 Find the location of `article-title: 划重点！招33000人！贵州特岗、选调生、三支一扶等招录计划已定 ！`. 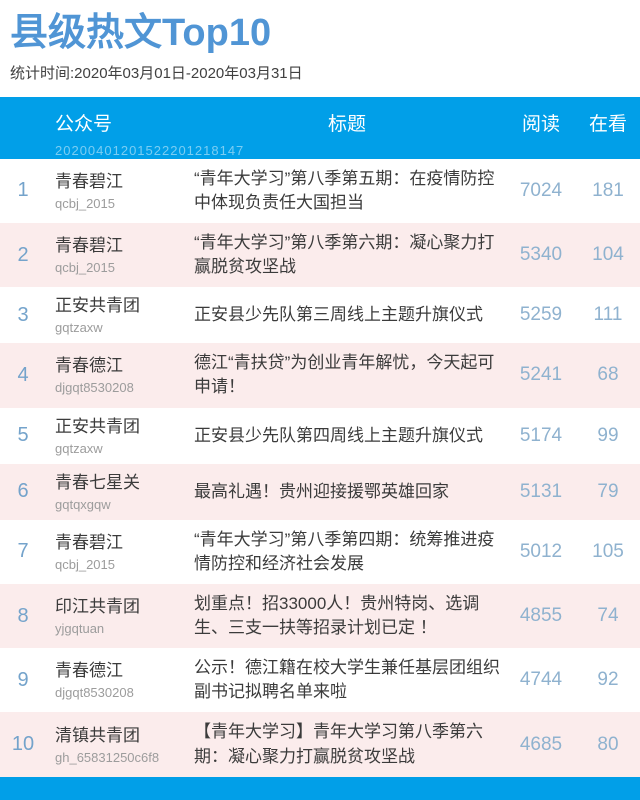

article-title: 划重点！招33000人！贵州特岗、选调生、三支一扶等招录计划已定 ！ is located at coordinates (337, 615).